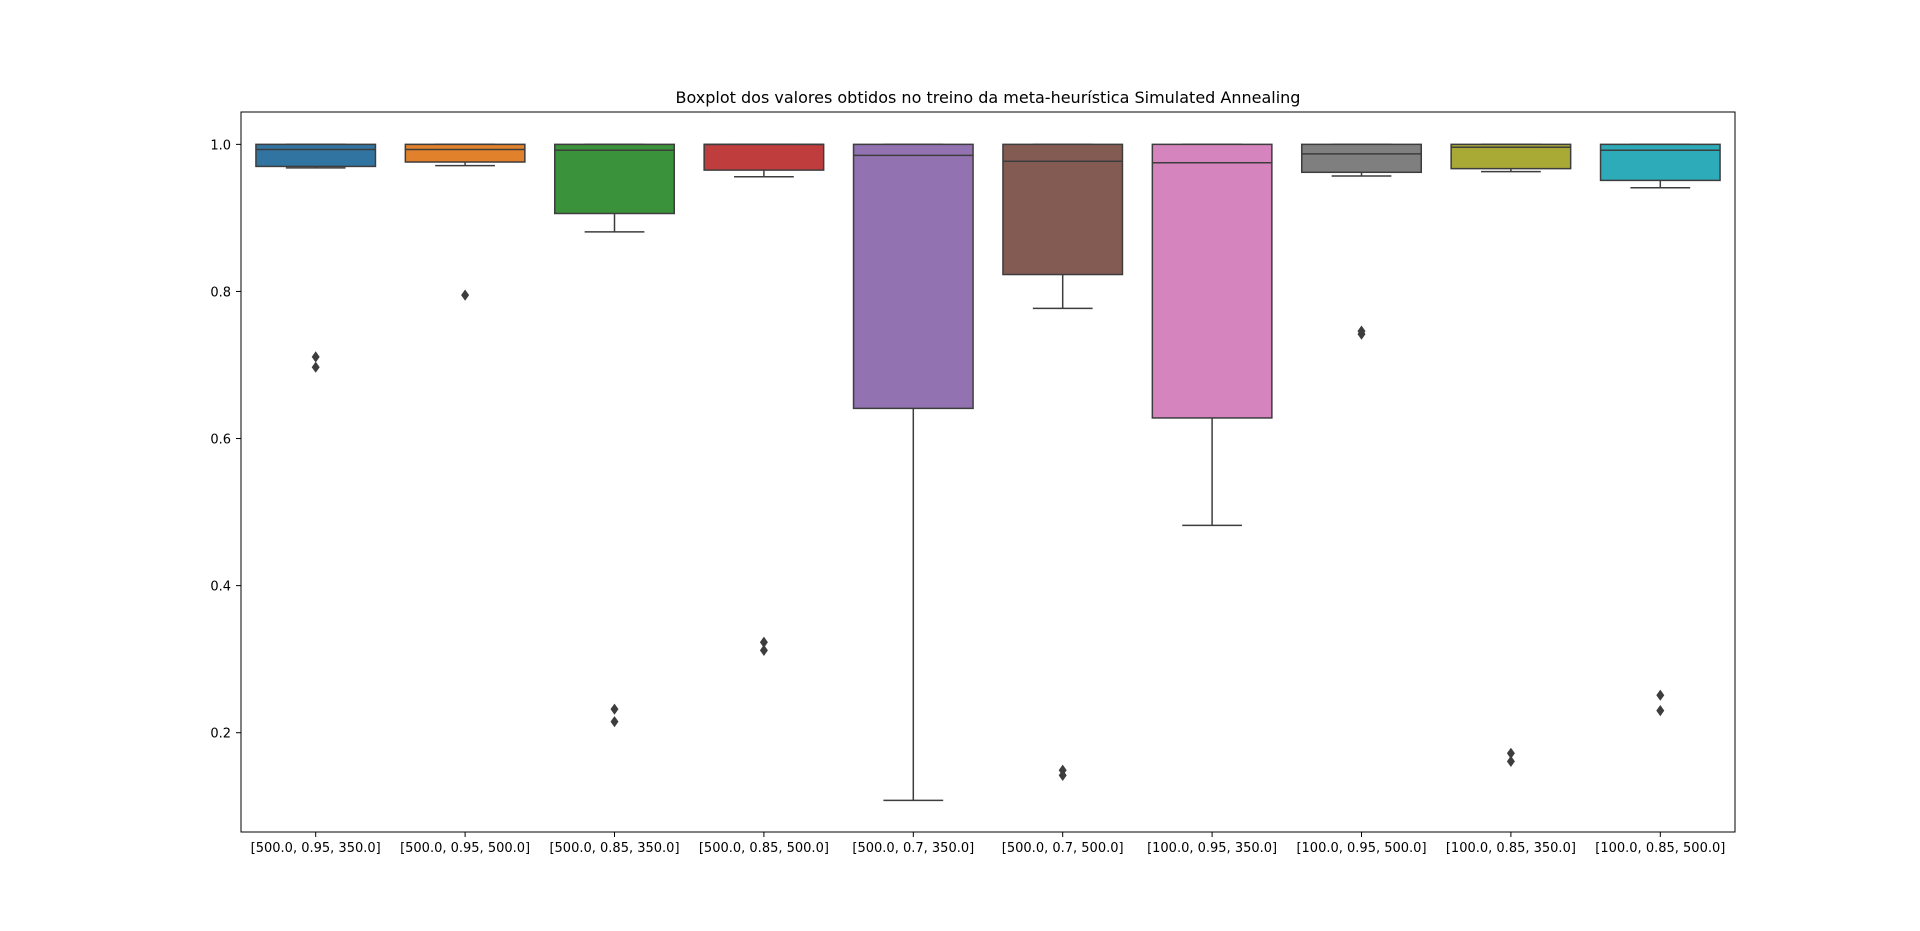 The image size is (1920, 931). I want to click on x-tick-label: [100.0, 0.85, 350.0], so click(1511, 848).